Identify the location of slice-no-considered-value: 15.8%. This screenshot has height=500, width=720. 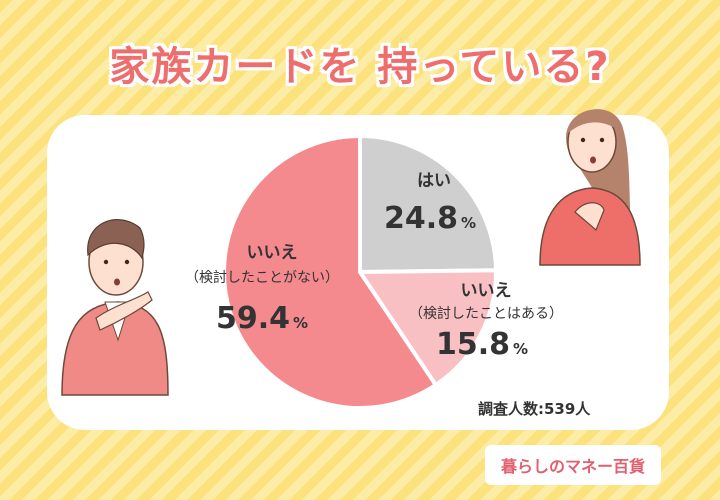
(482, 344).